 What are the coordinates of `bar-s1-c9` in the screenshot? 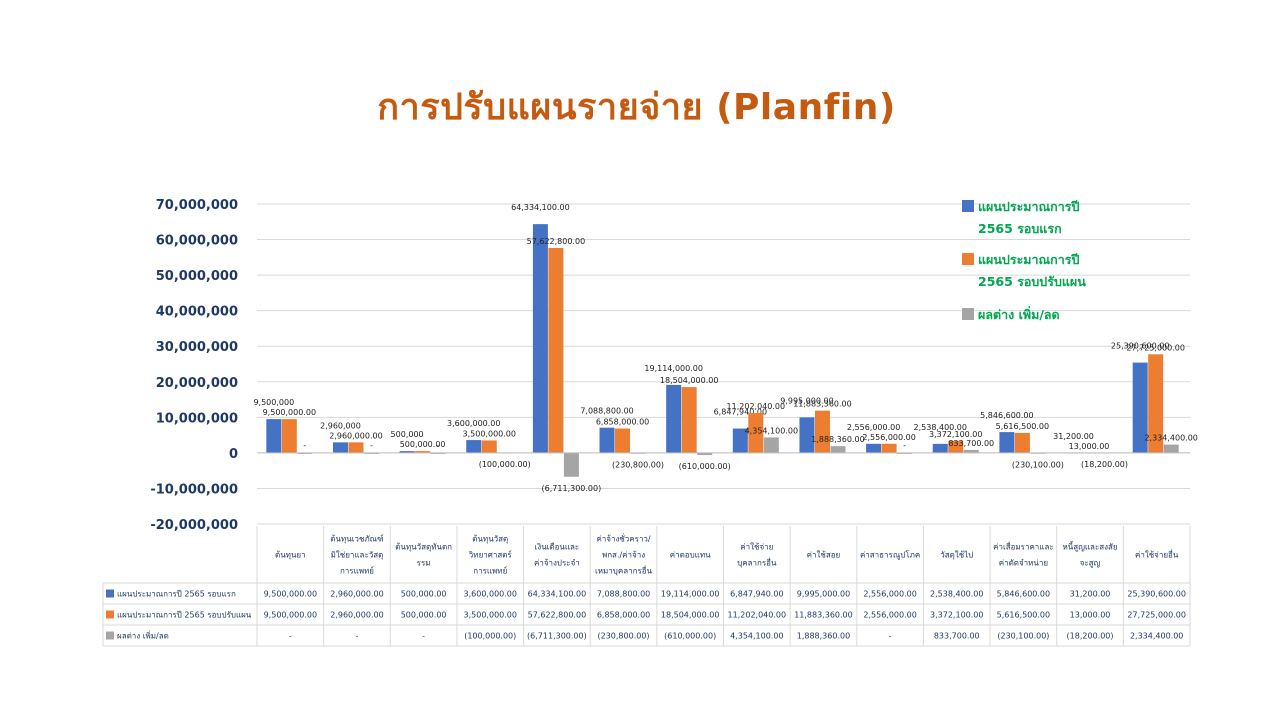 It's located at (807, 435).